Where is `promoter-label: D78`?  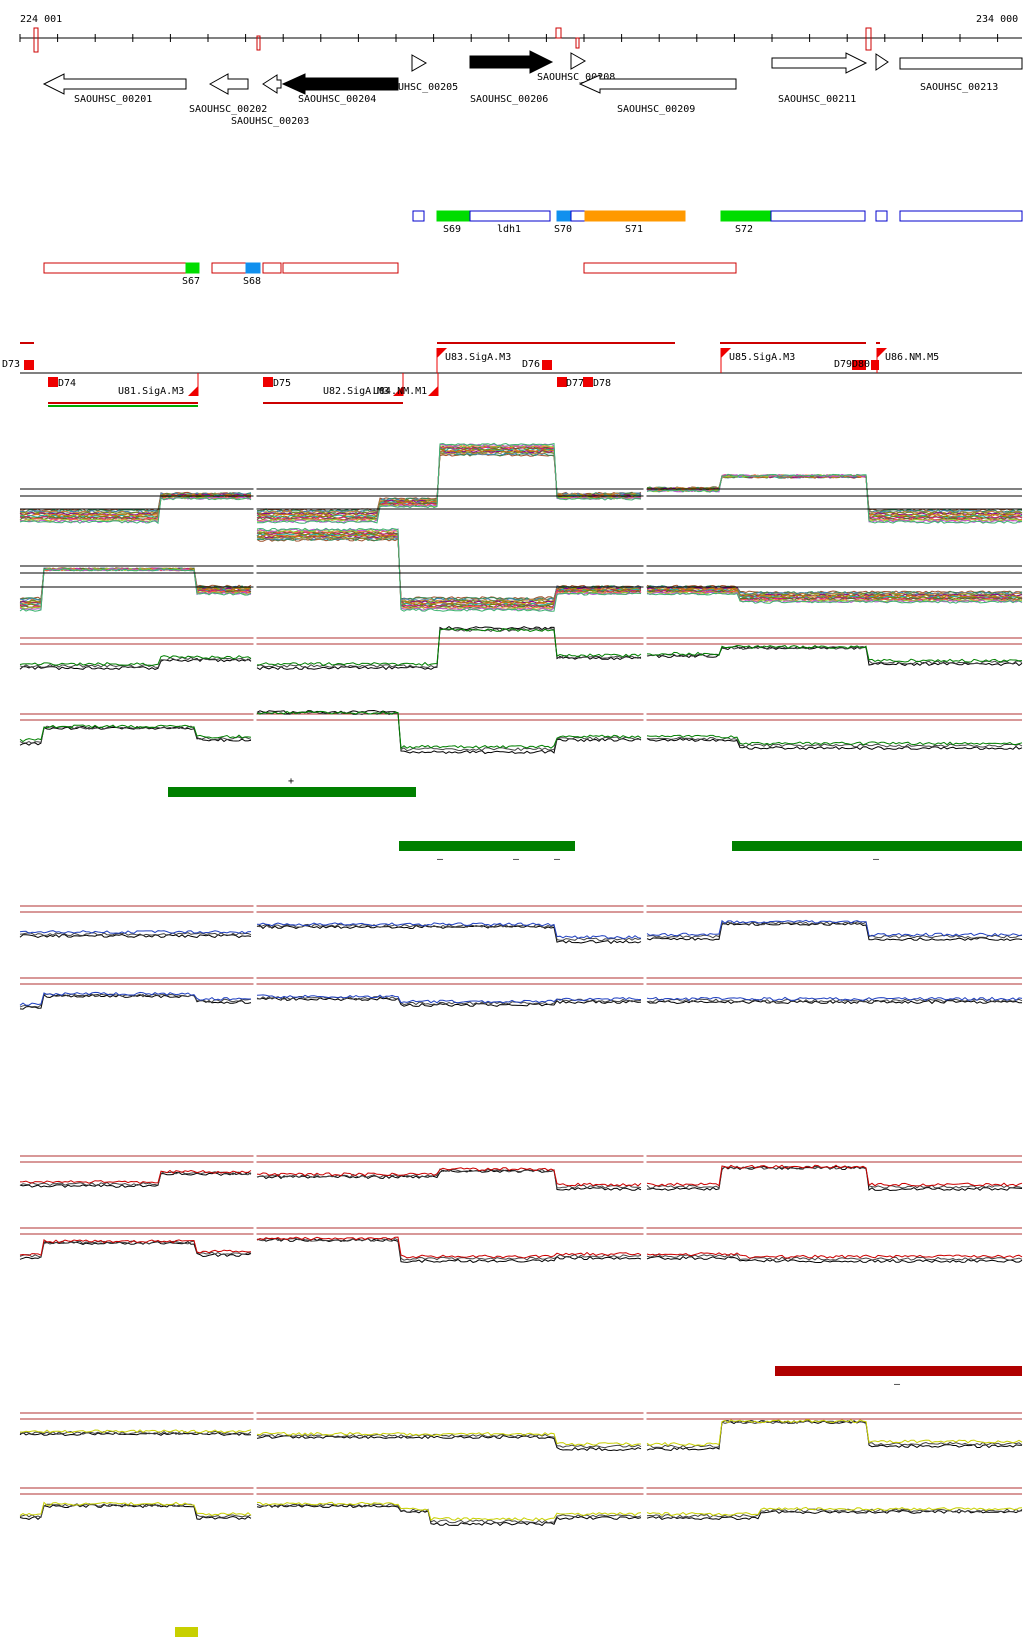 promoter-label: D78 is located at coordinates (602, 383).